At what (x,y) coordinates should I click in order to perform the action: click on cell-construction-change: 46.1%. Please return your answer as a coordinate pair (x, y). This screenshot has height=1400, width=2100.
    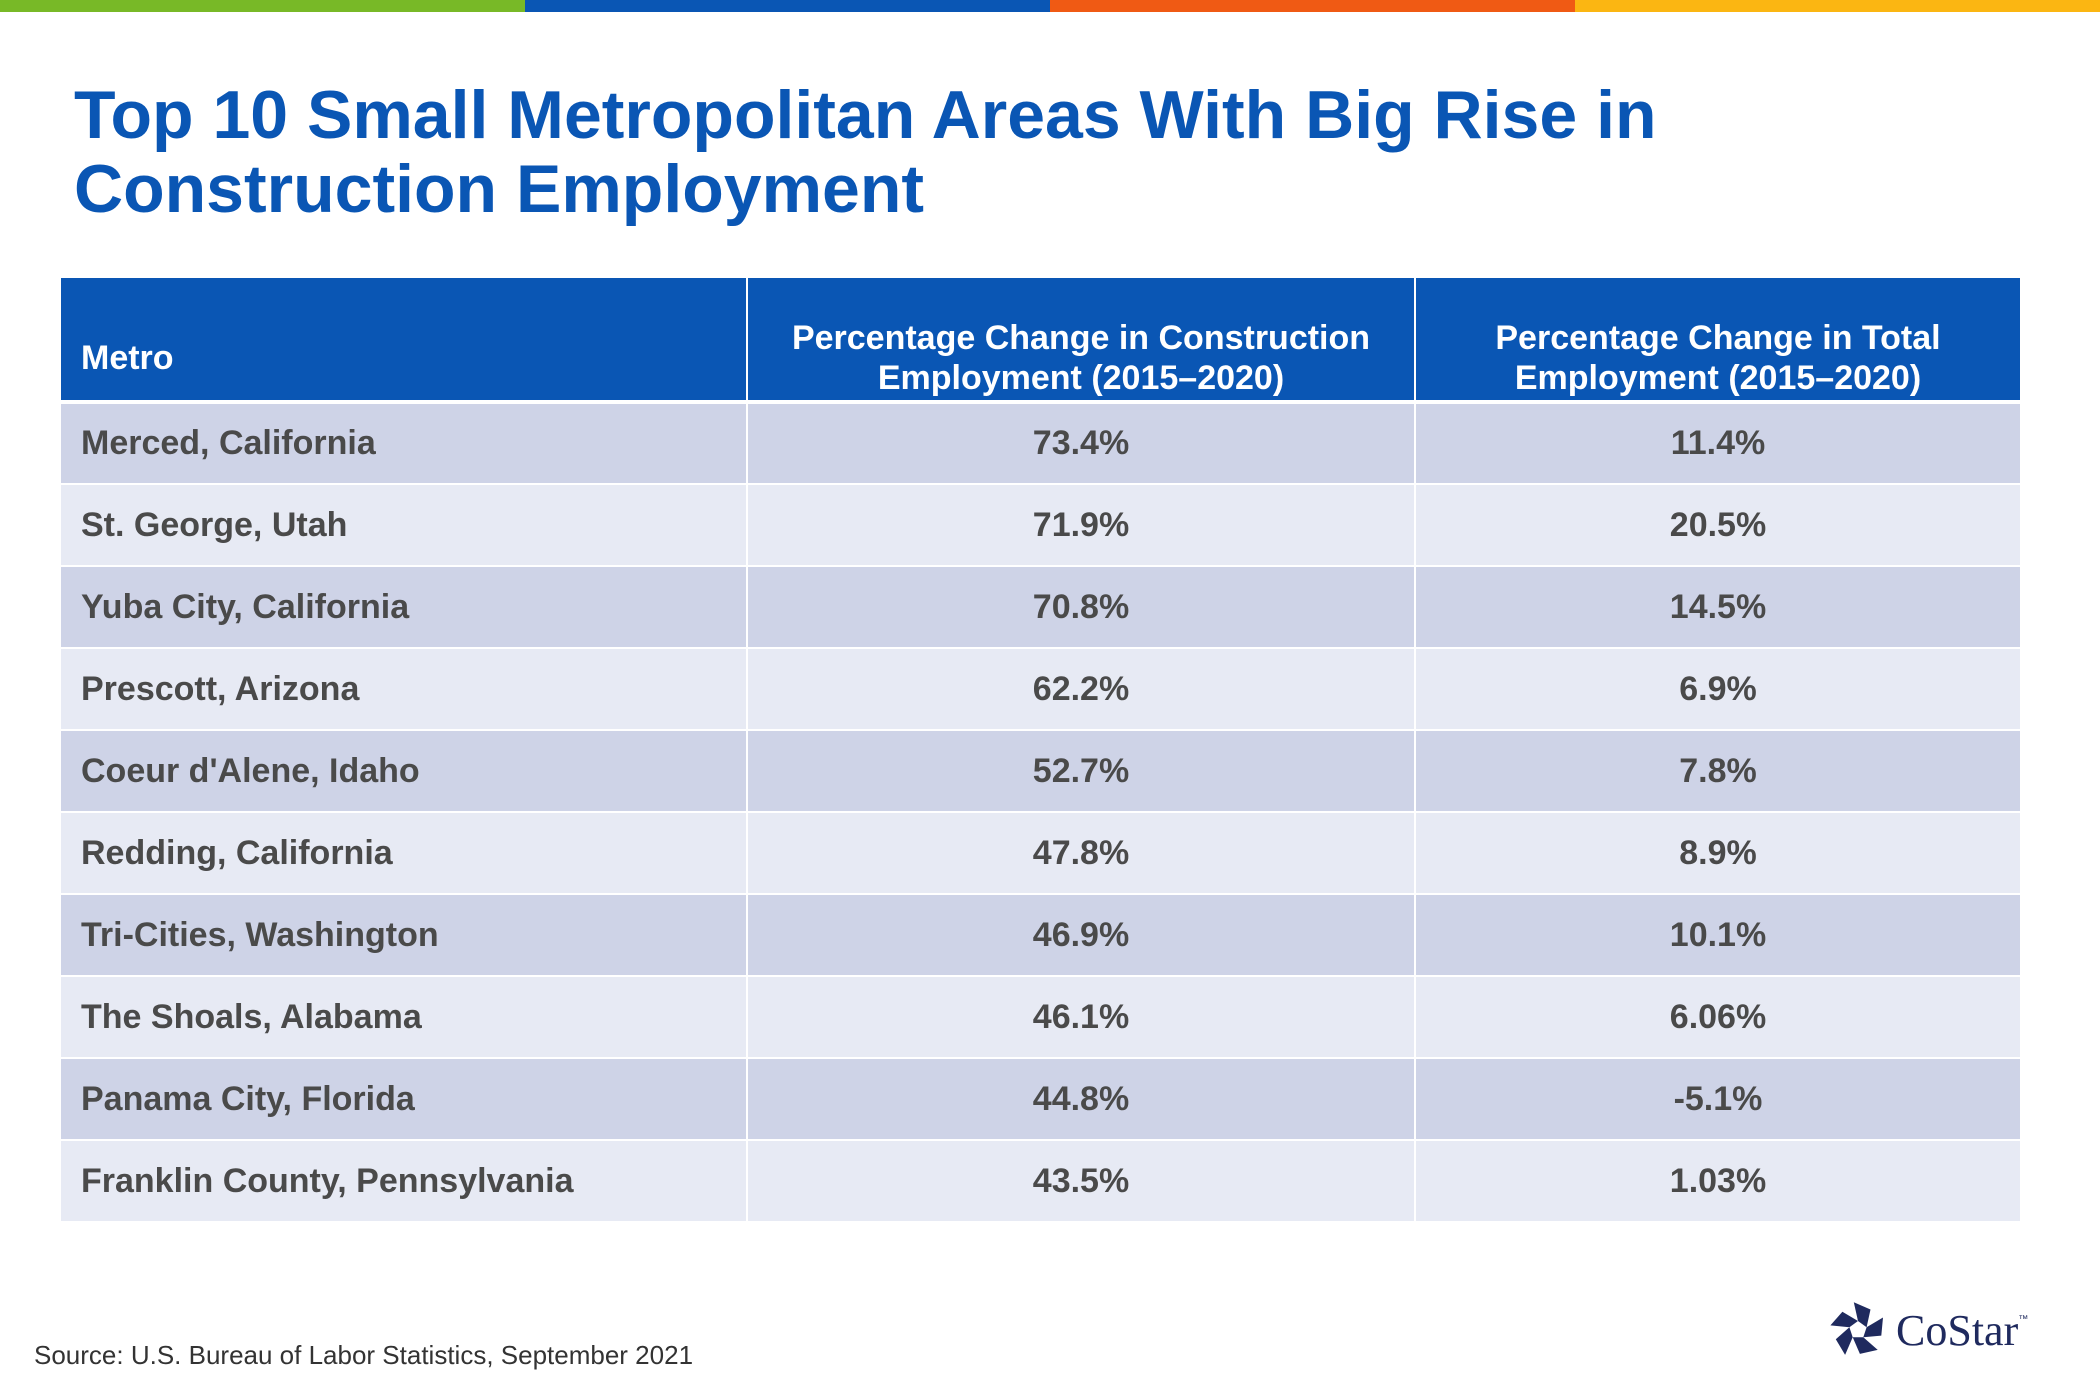
    Looking at the image, I should click on (1081, 1017).